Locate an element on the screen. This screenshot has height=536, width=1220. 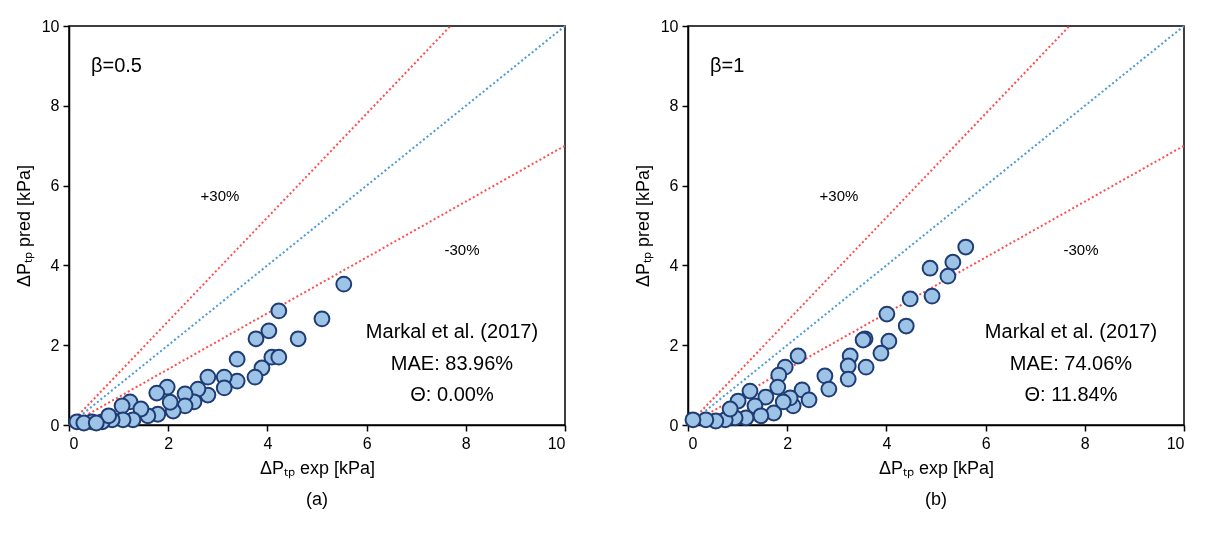
annotation: MAE: 74.06% is located at coordinates (1071, 363).